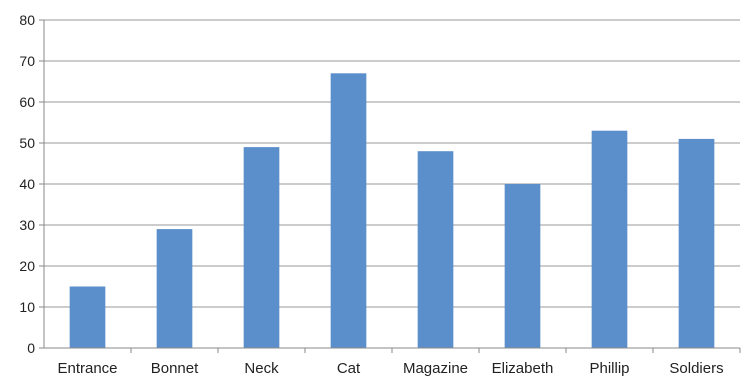 The width and height of the screenshot is (746, 378). What do you see at coordinates (435, 368) in the screenshot?
I see `x-category-label: Magazine` at bounding box center [435, 368].